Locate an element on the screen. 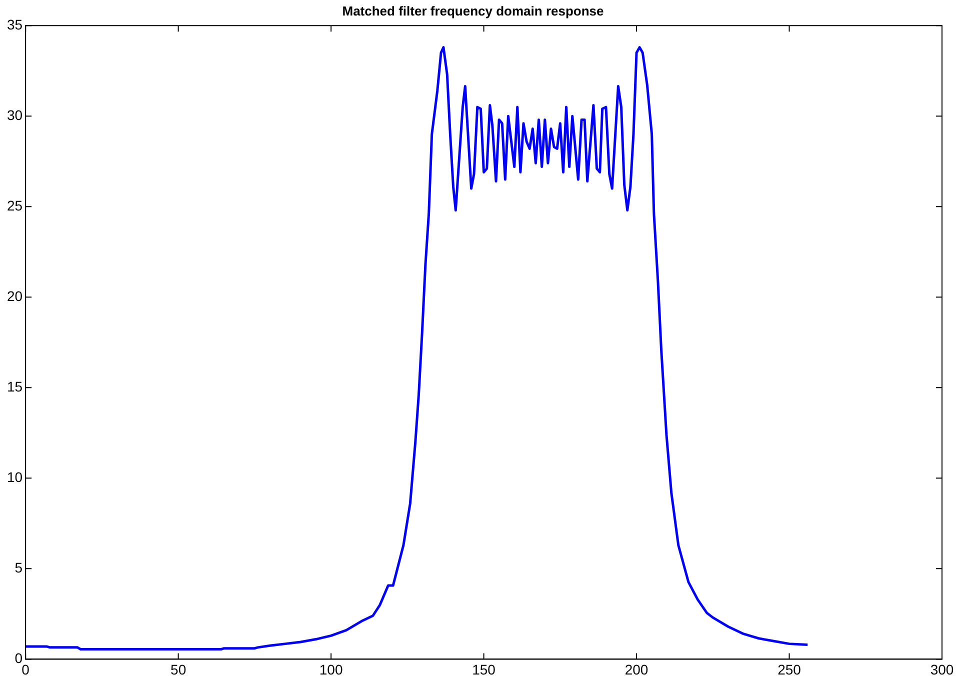 The image size is (966, 682). x-tick-label: 200 is located at coordinates (636, 669).